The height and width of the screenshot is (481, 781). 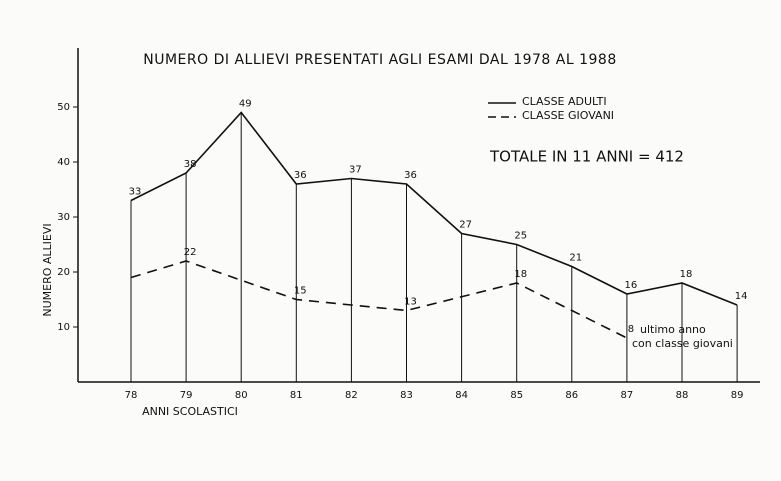 What do you see at coordinates (47, 269) in the screenshot?
I see `y-axis-label: NUMERO ALLIEVI` at bounding box center [47, 269].